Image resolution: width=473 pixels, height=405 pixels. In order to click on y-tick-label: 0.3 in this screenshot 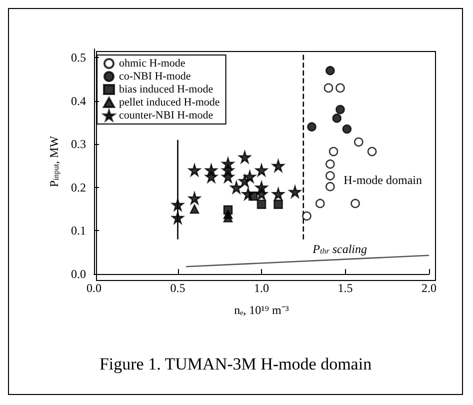, I will do `click(78, 144)`.